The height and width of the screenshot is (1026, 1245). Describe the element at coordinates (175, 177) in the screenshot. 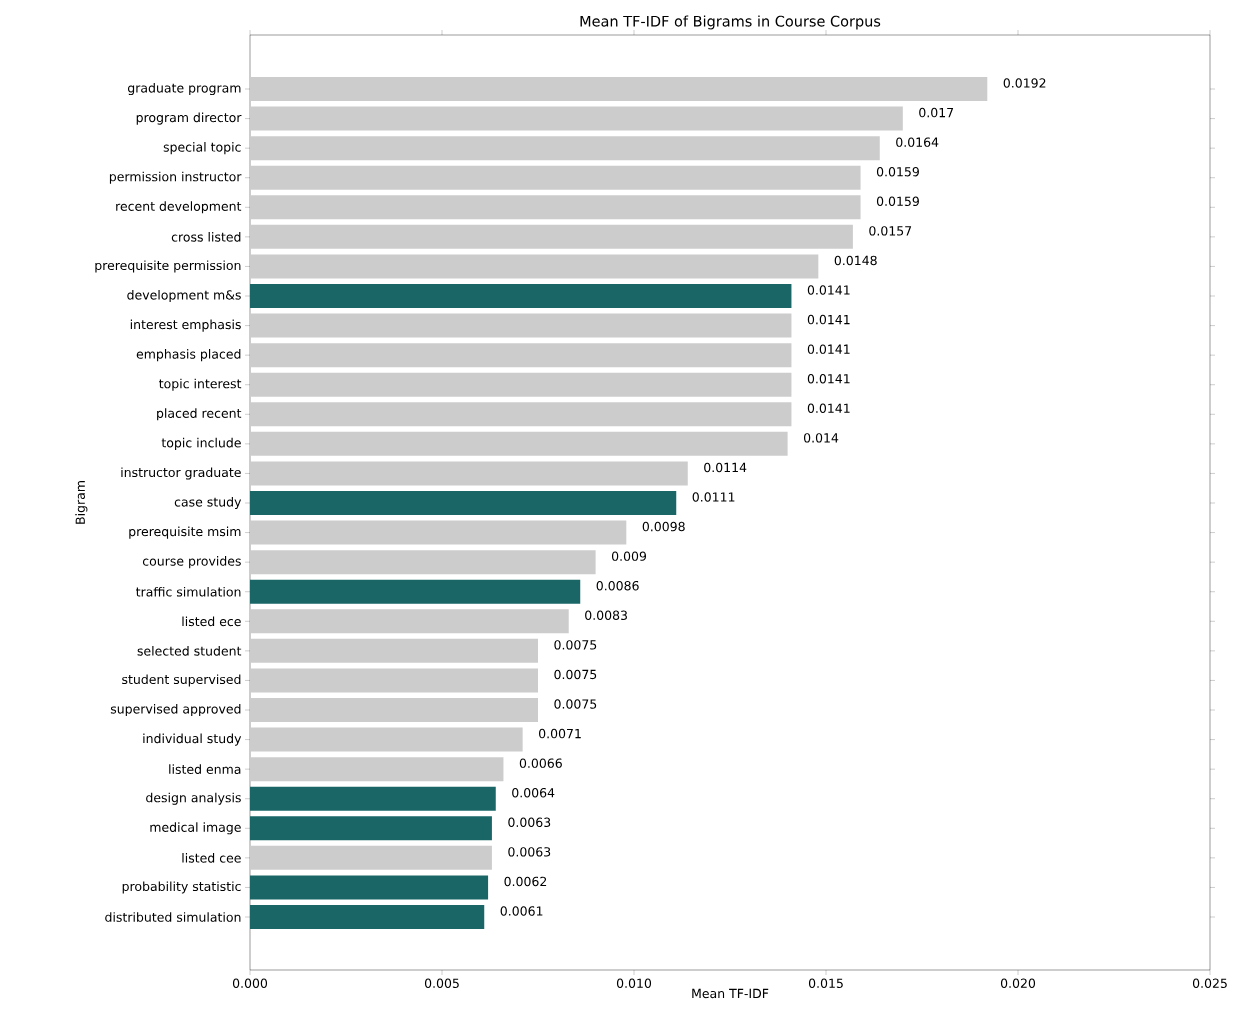

I see `y-tick-label: permission instructor` at that location.